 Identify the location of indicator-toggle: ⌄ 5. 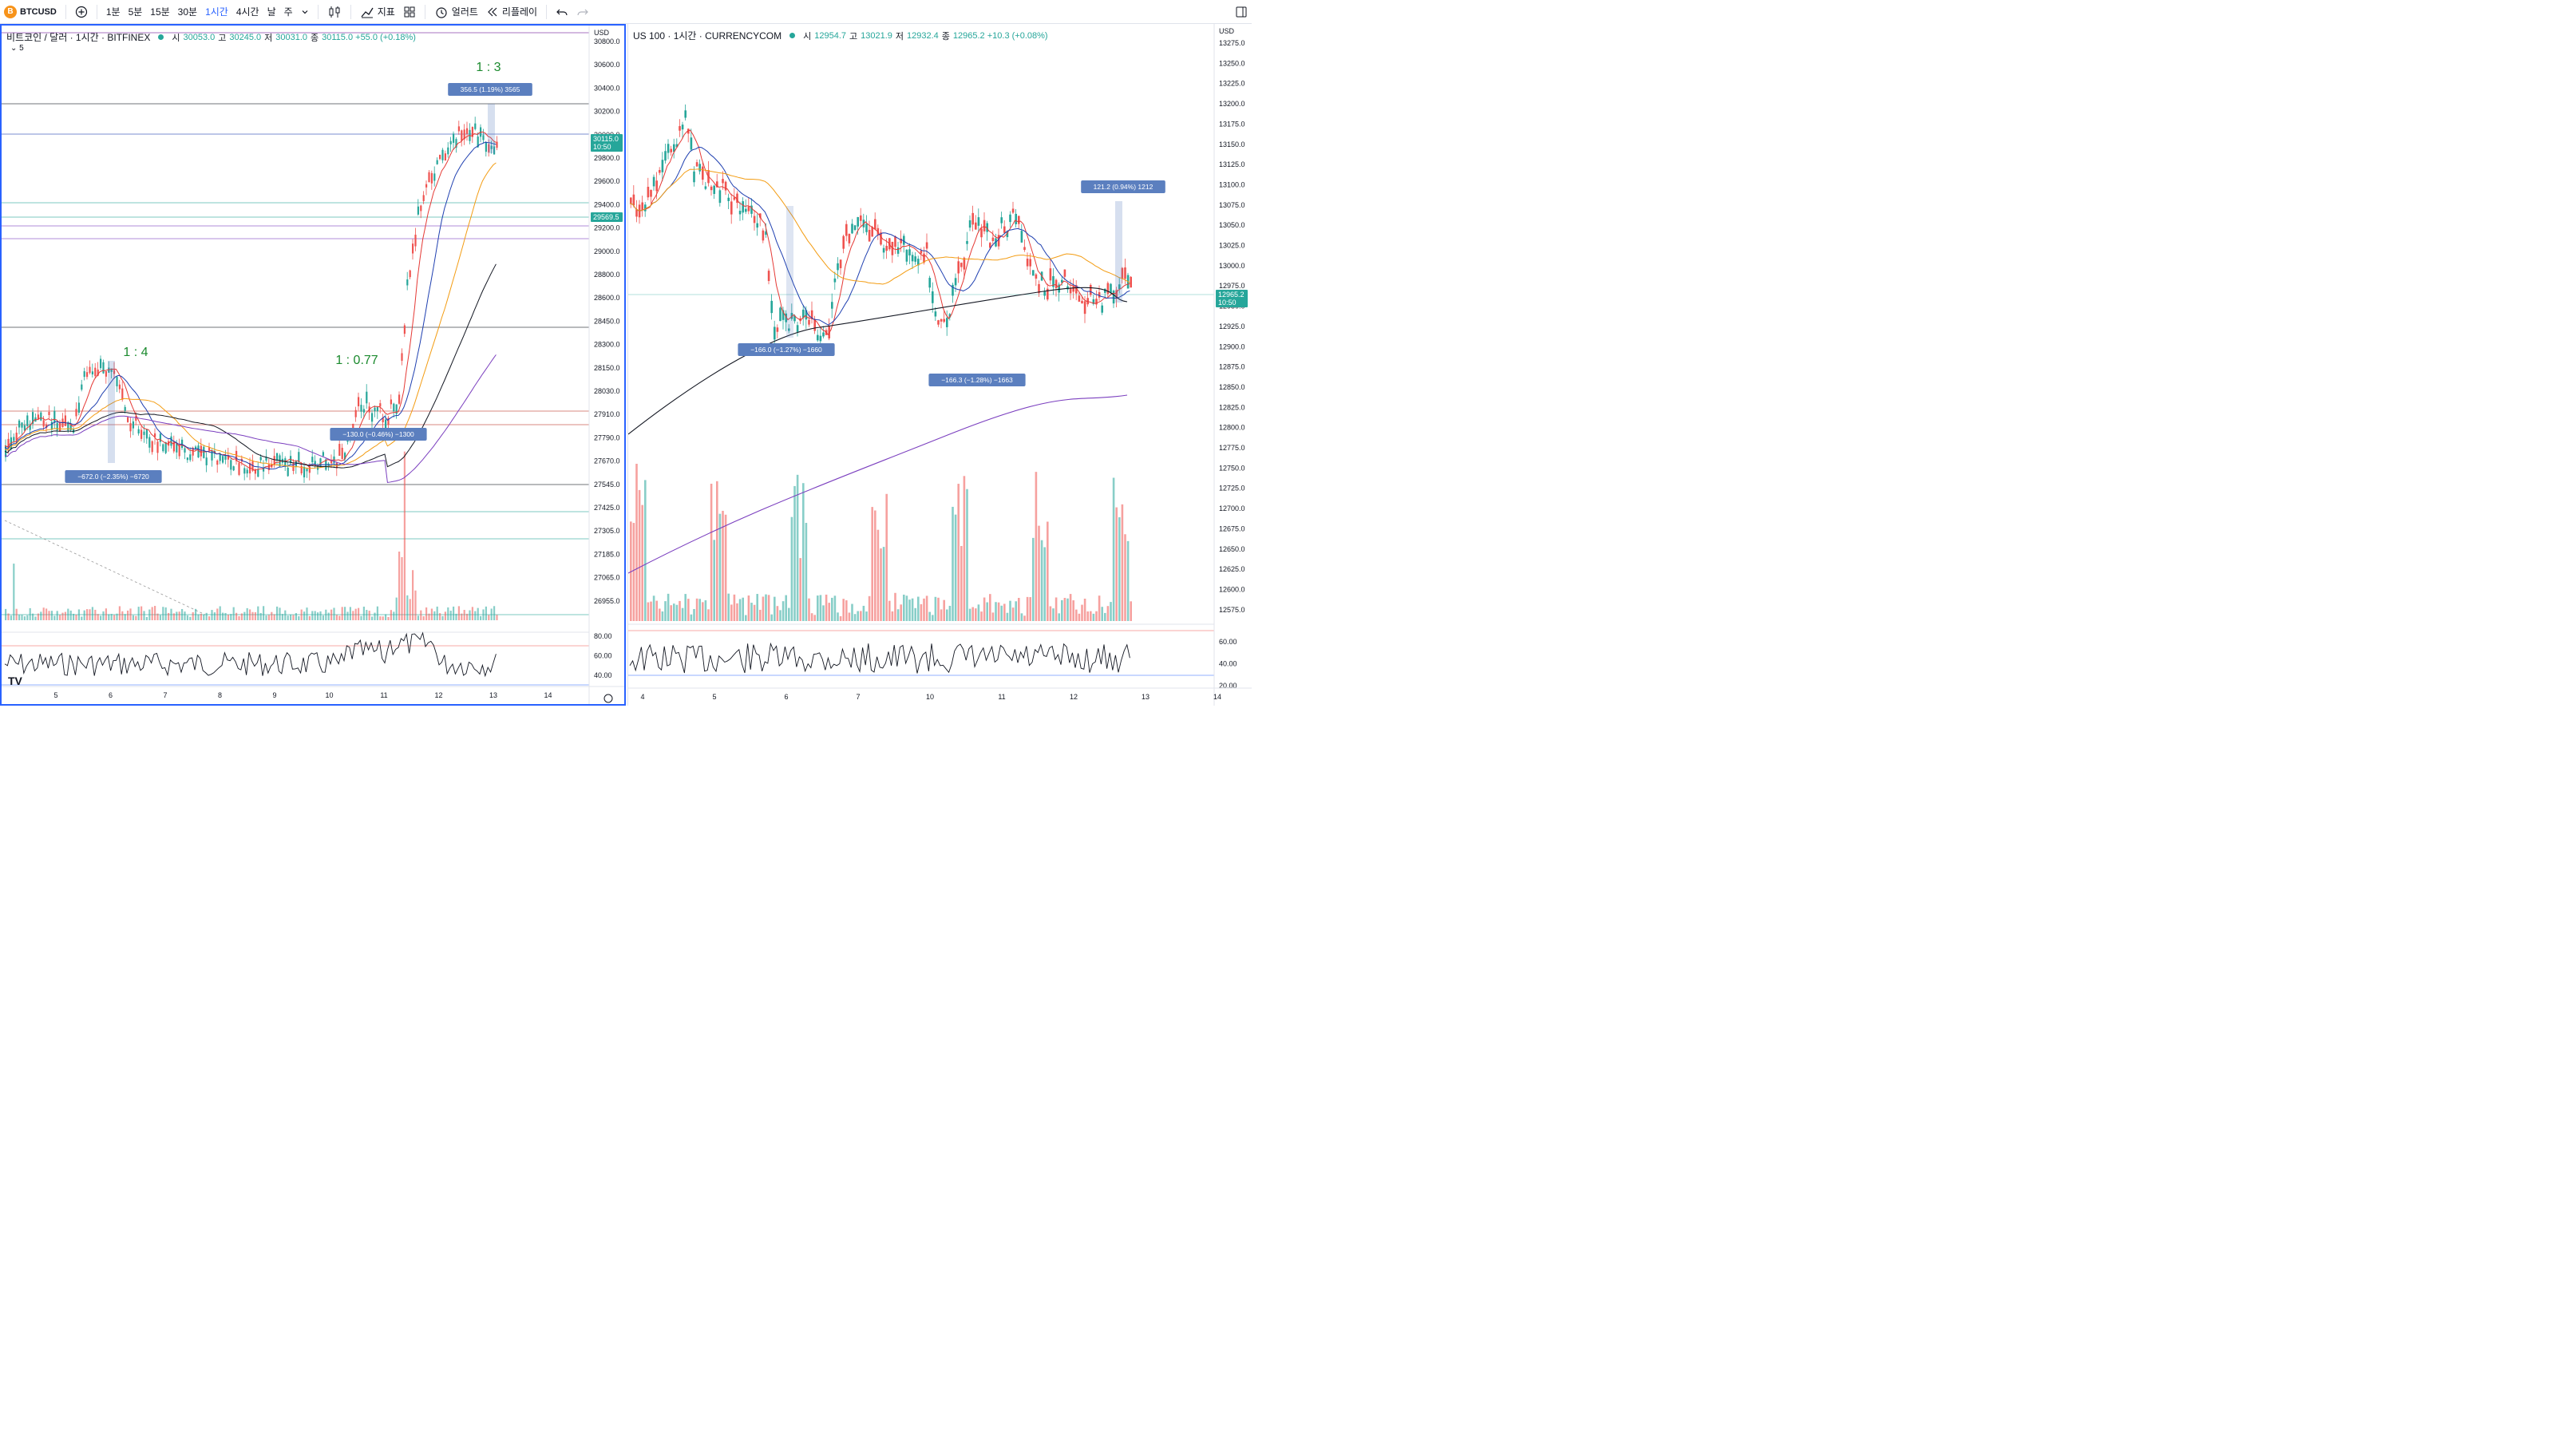
(17, 48).